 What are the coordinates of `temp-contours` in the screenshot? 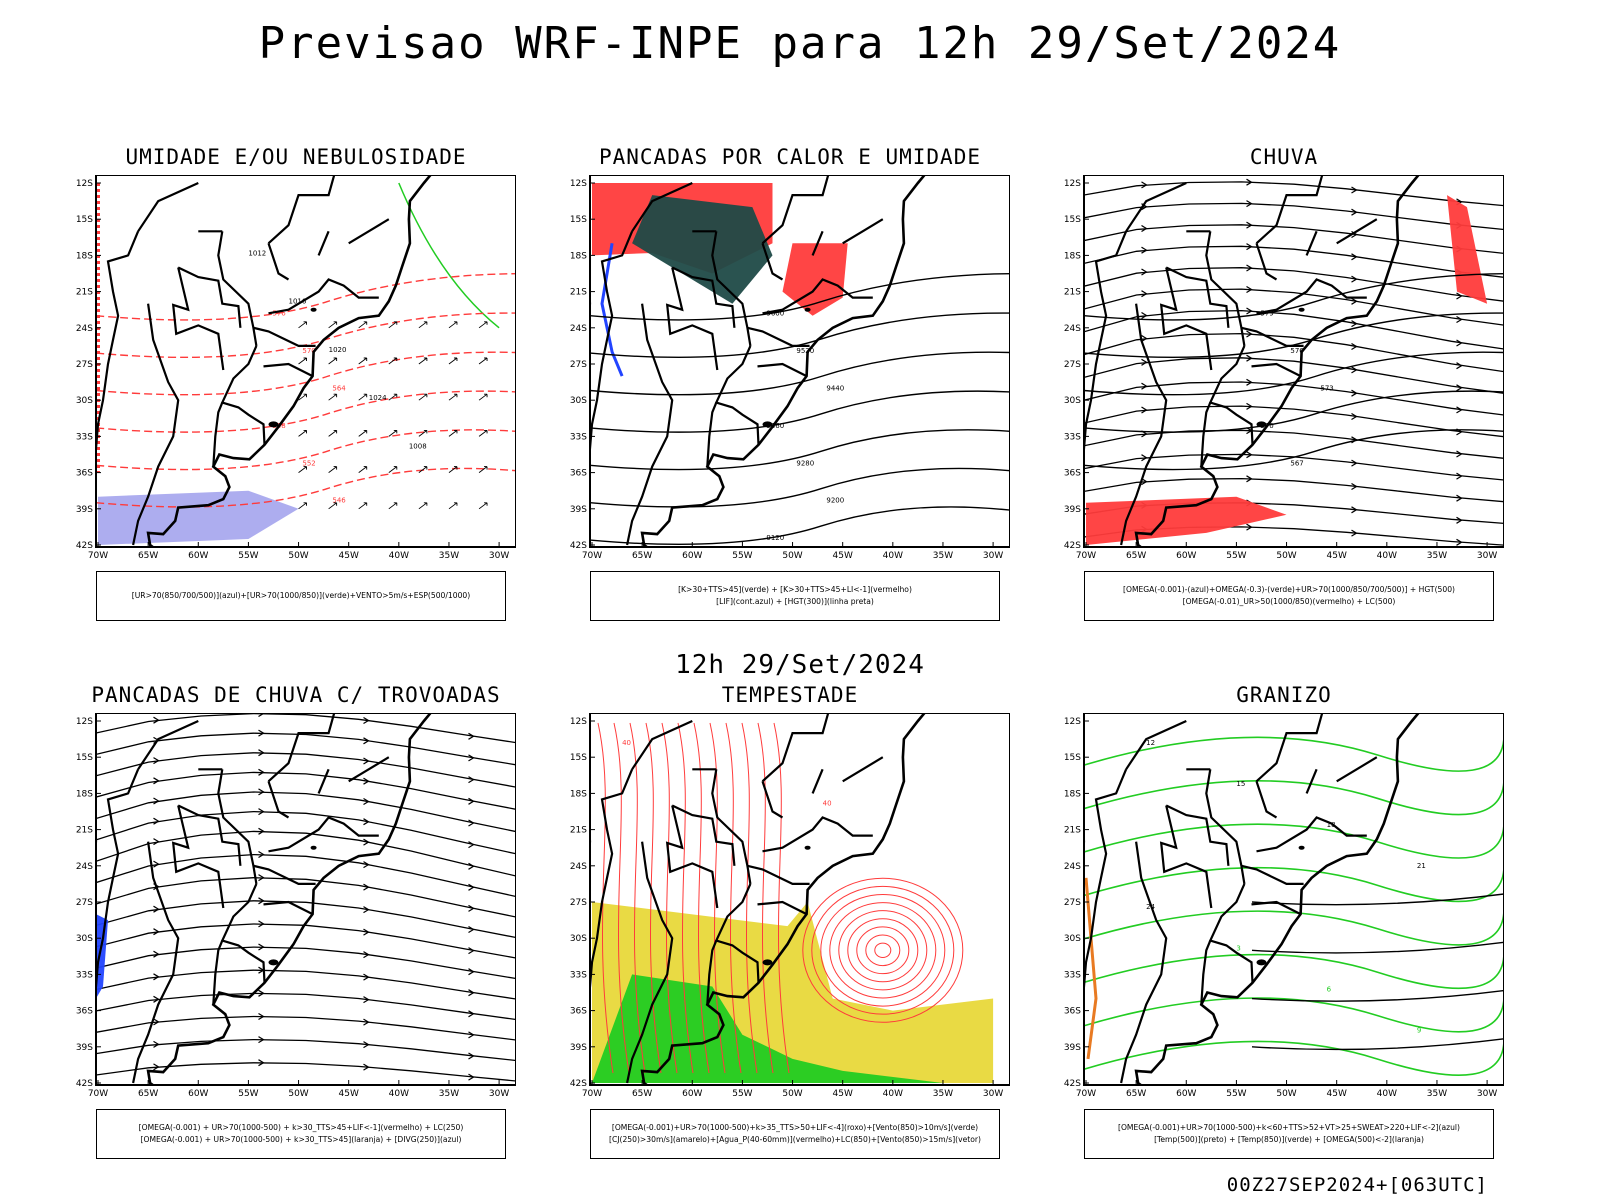 It's located at (1294, 905).